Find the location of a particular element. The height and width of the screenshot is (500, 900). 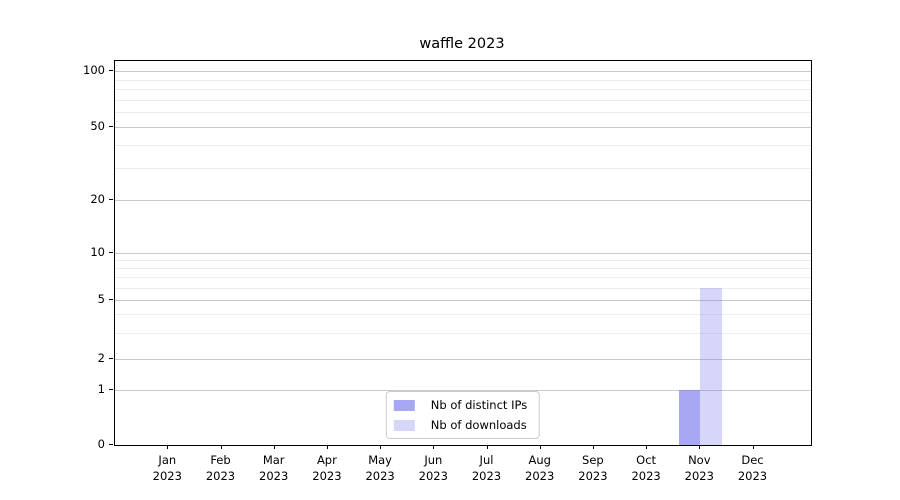

legend-item: Nb of distinct IPs is located at coordinates (460, 405).